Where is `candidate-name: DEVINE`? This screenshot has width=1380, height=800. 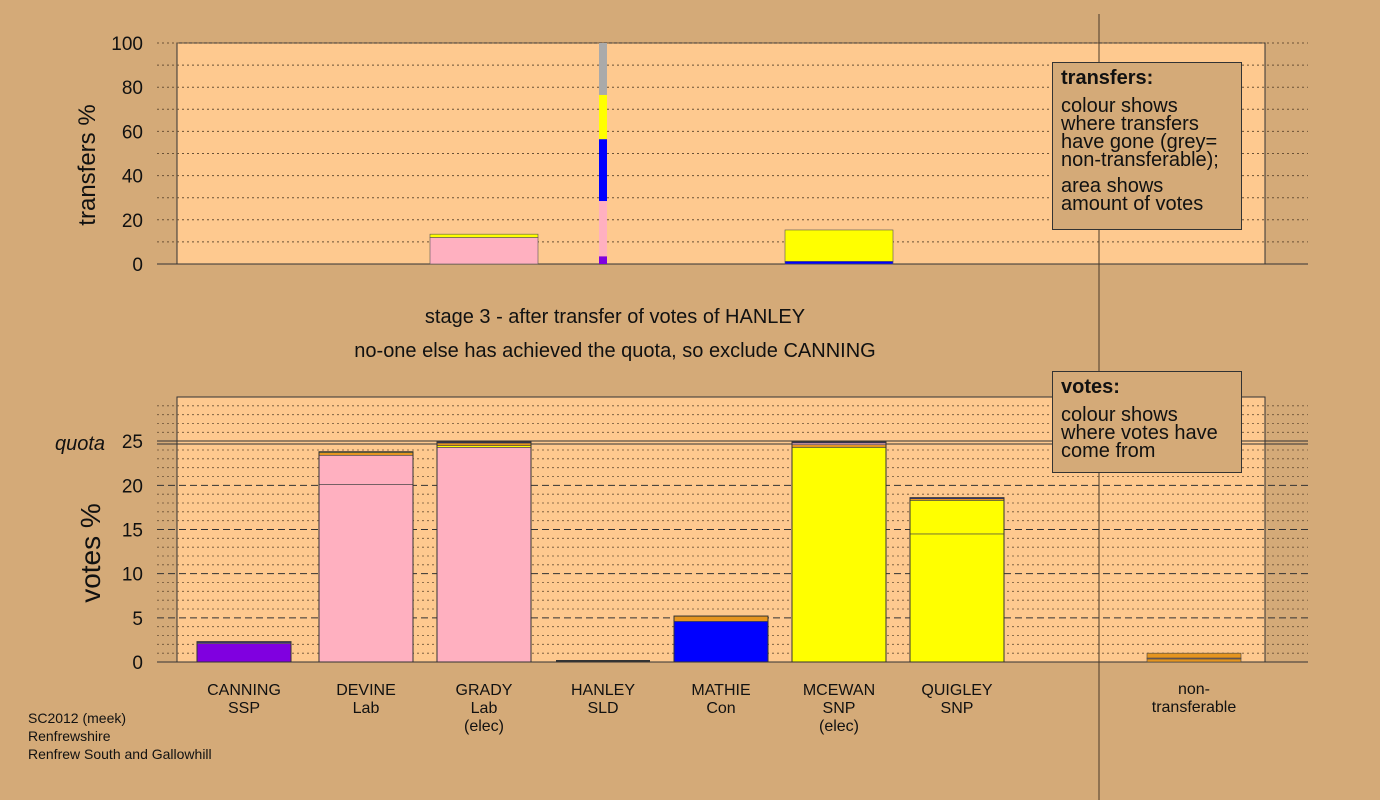
candidate-name: DEVINE is located at coordinates (366, 690).